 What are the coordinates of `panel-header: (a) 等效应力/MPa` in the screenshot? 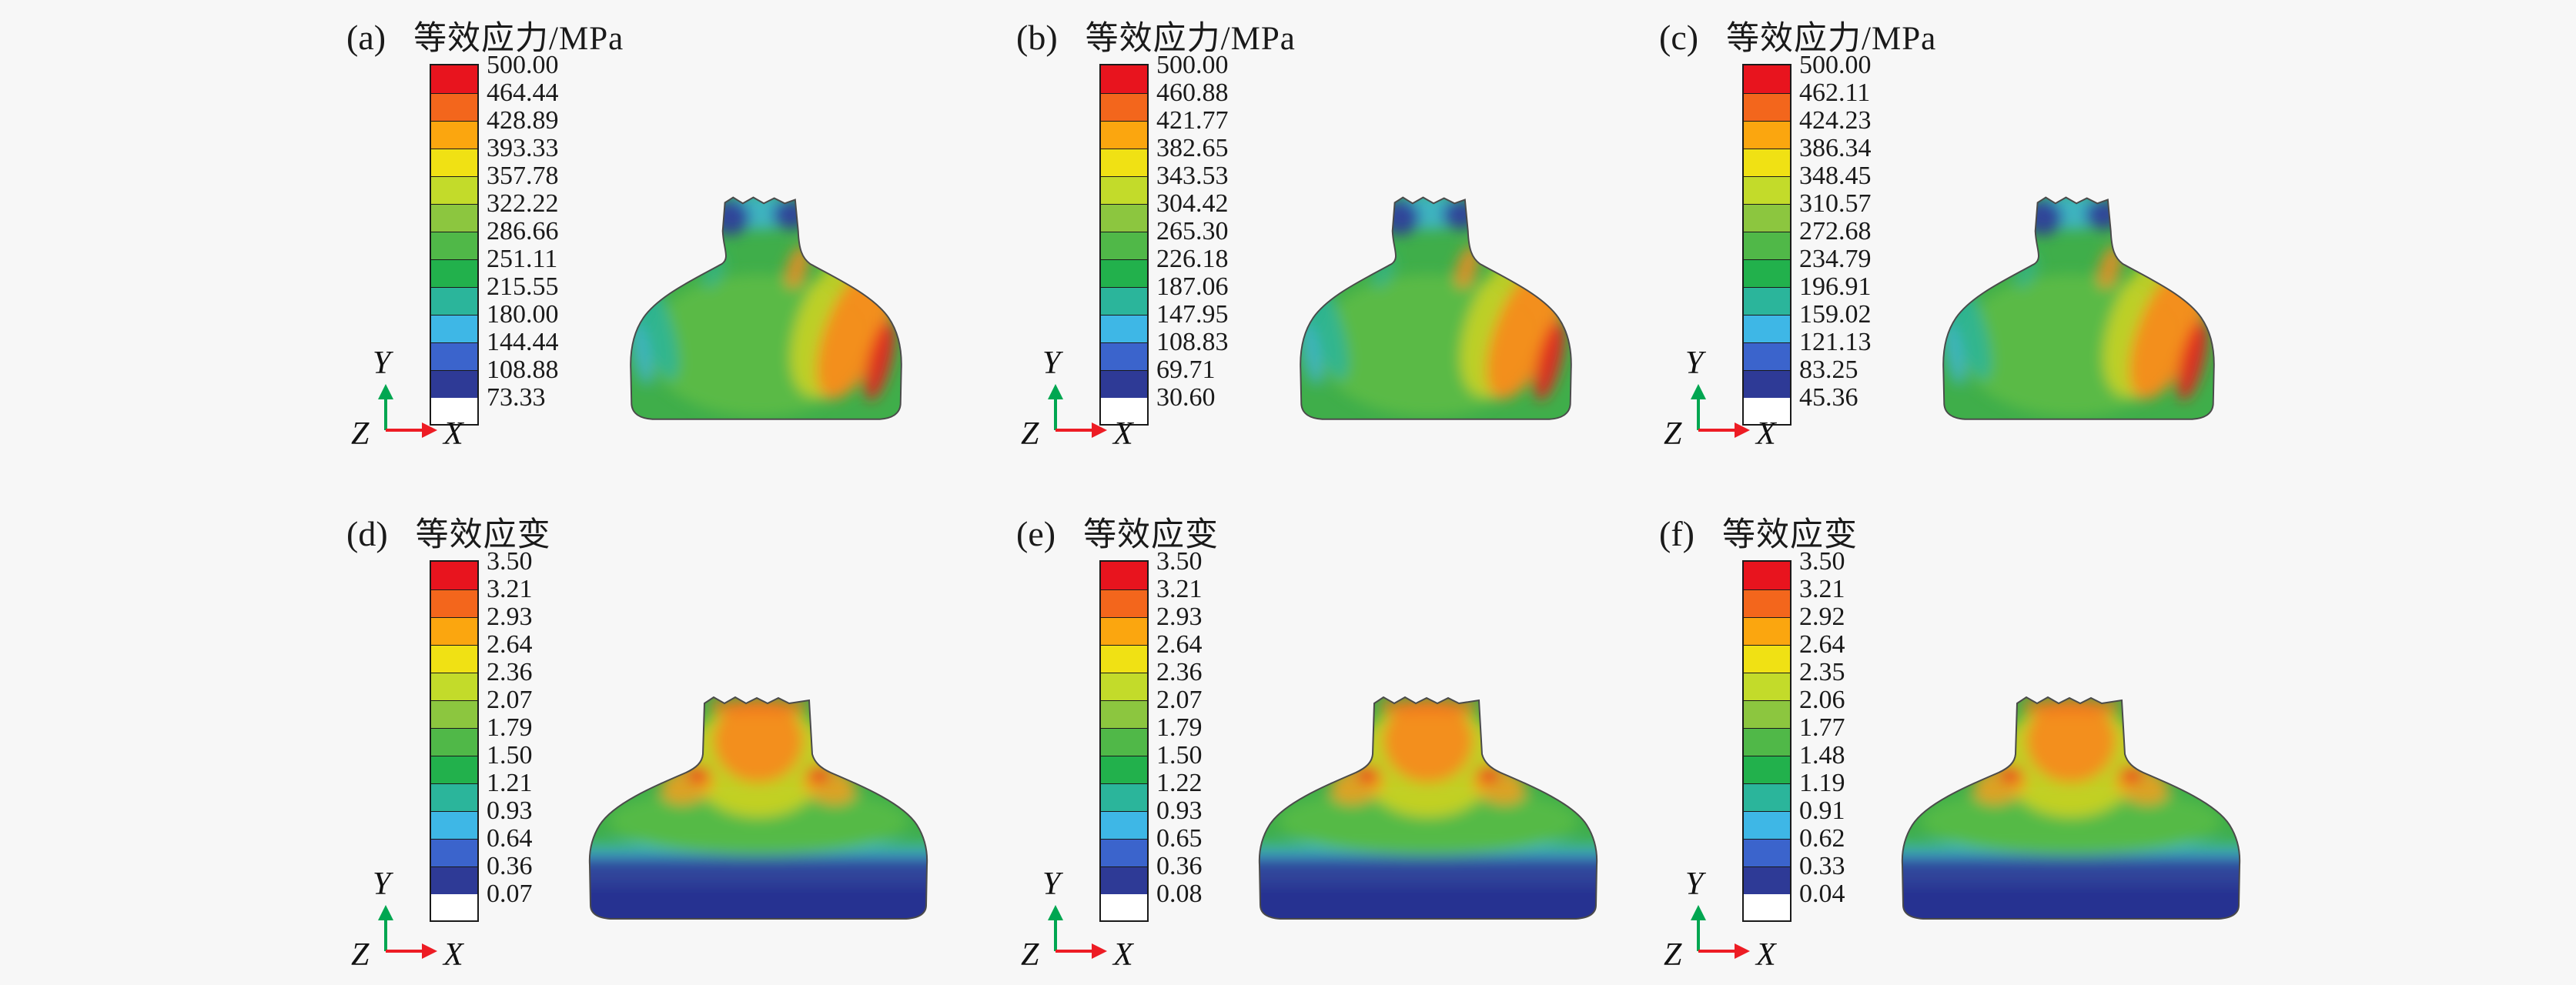 It's located at (485, 35).